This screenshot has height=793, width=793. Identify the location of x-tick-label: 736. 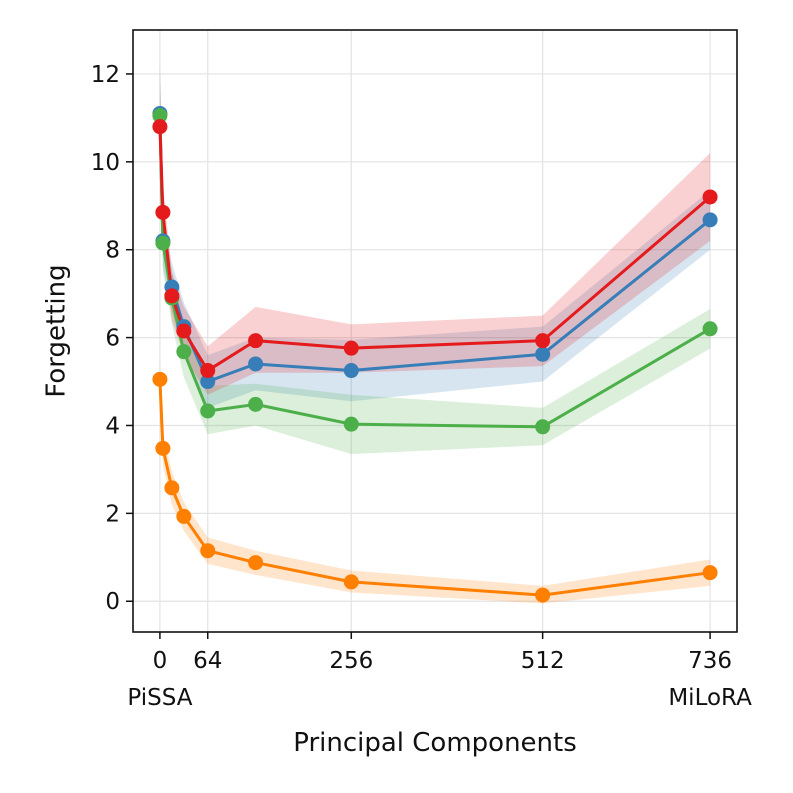
(710, 661).